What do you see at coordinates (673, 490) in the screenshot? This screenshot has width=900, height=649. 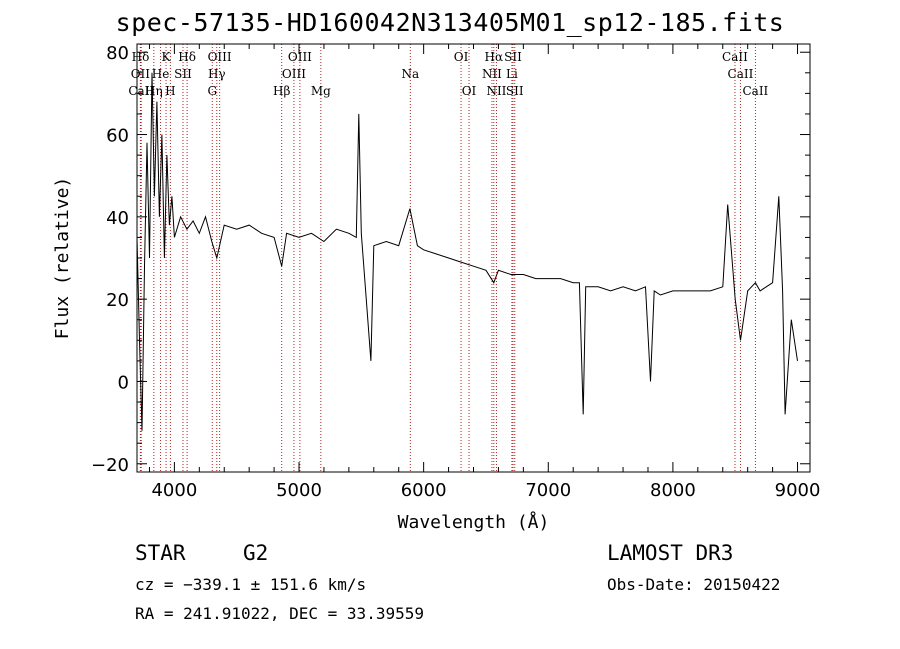 I see `x-tick-label: 8000` at bounding box center [673, 490].